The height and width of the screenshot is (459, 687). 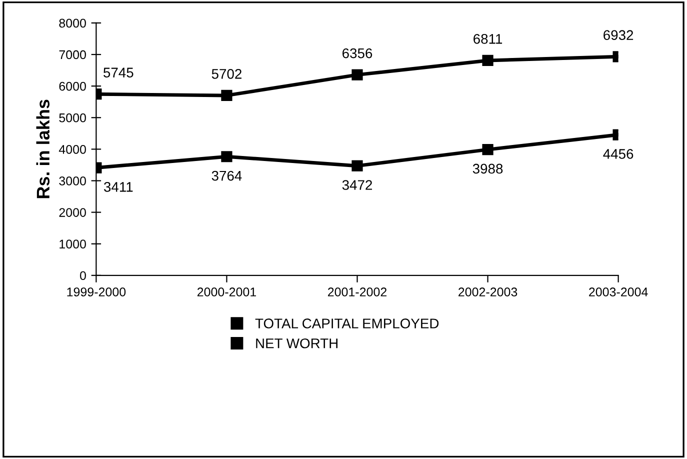 What do you see at coordinates (72, 86) in the screenshot?
I see `y-tick-label: 6000` at bounding box center [72, 86].